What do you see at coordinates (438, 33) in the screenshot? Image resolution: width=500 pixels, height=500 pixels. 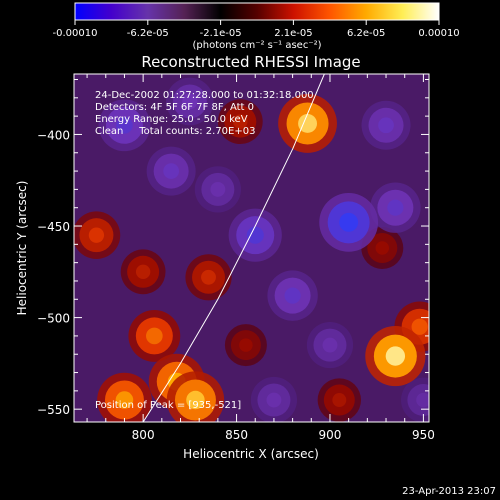 I see `colorbar-tick-label: 0.00010` at bounding box center [438, 33].